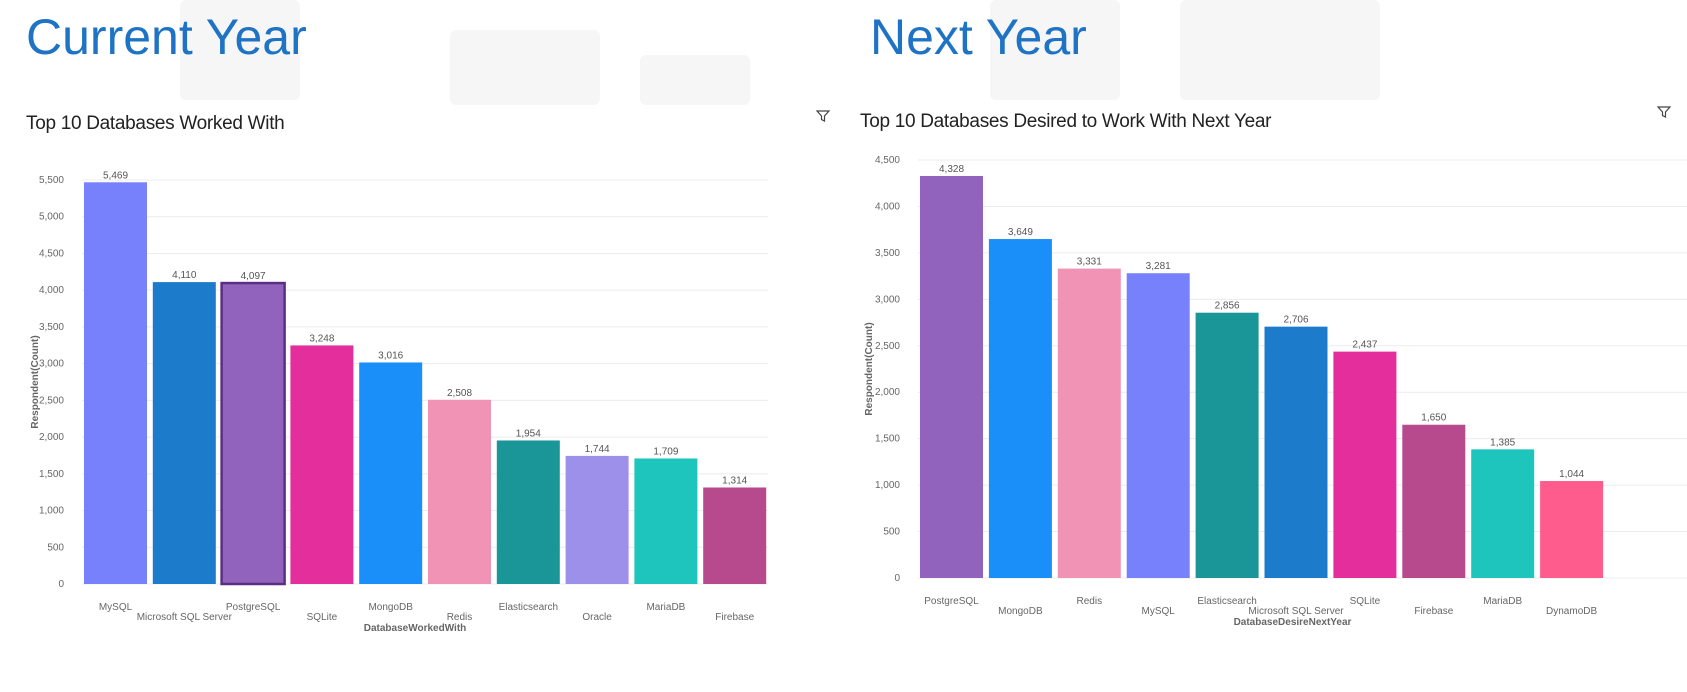 This screenshot has width=1687, height=692. I want to click on y-tick-label: 5,000, so click(51, 217).